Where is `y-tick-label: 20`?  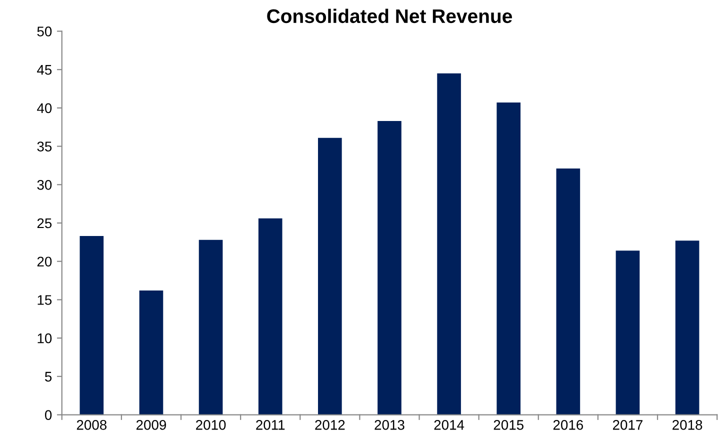 y-tick-label: 20 is located at coordinates (44, 261).